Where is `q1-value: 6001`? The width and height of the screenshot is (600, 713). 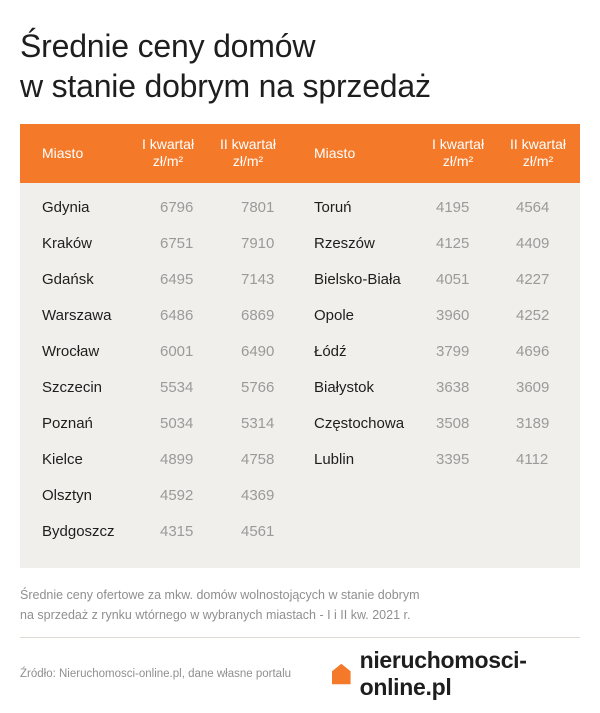 q1-value: 6001 is located at coordinates (177, 351).